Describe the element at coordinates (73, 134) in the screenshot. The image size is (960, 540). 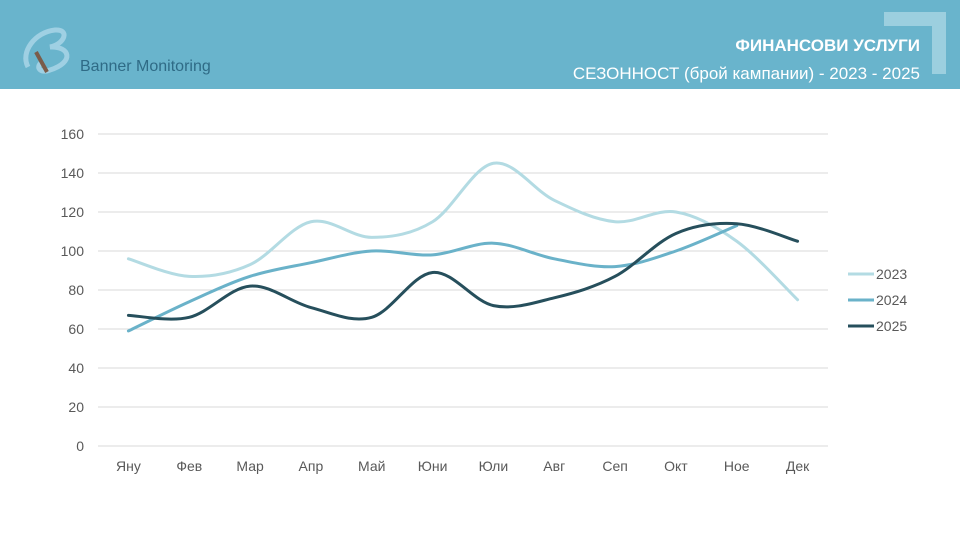
I see `y-tick-label: 160` at that location.